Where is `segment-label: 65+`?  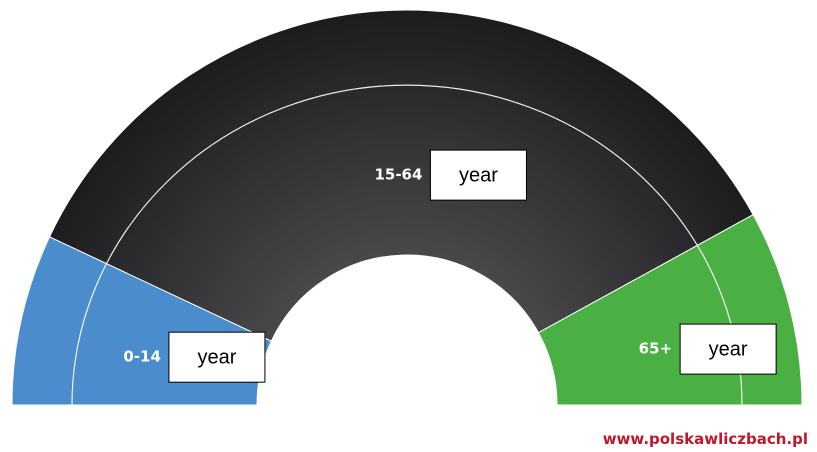 segment-label: 65+ is located at coordinates (655, 349).